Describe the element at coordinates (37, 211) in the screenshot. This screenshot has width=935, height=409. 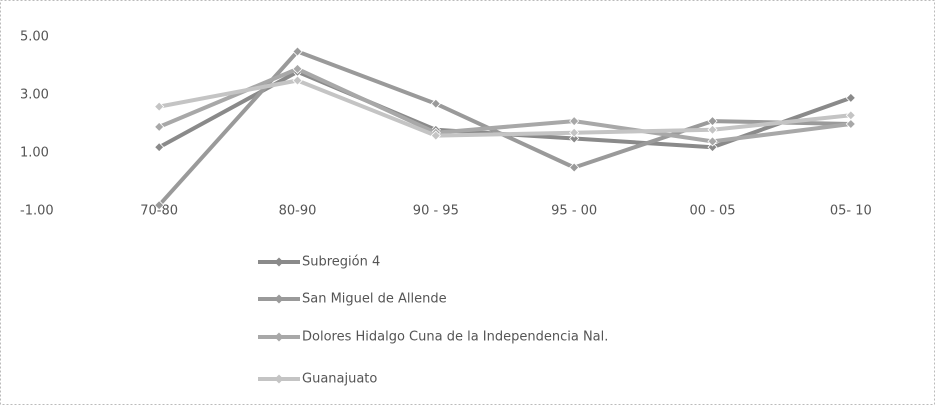
I see `y-tick-label: -1.00` at that location.